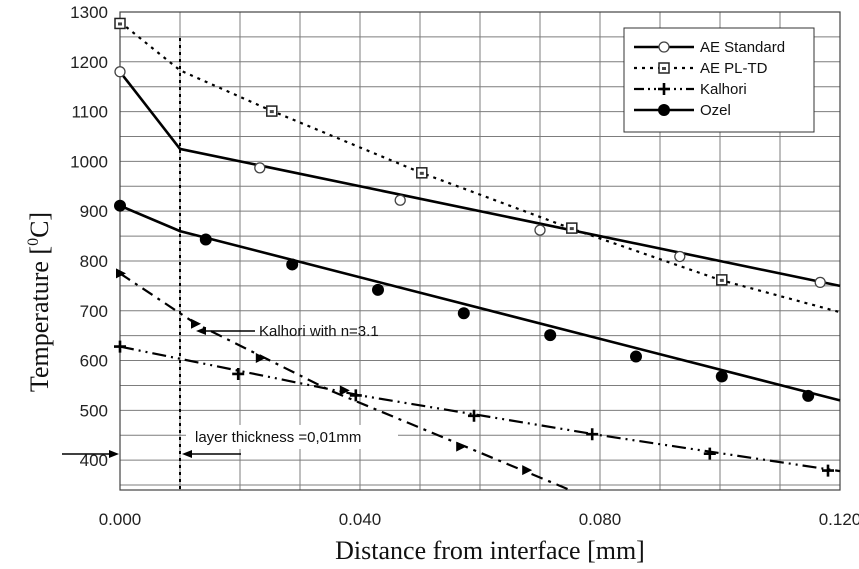 This screenshot has width=859, height=569. What do you see at coordinates (94, 460) in the screenshot?
I see `y-tick-label: 400` at bounding box center [94, 460].